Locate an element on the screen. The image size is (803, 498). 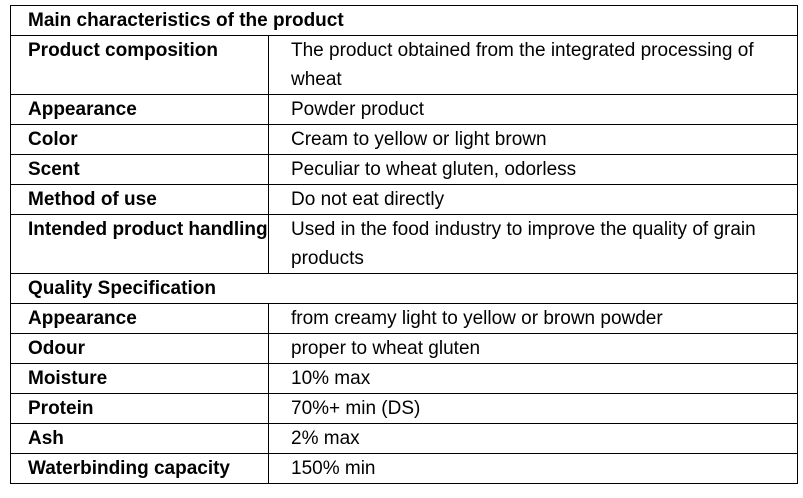
table-row: Appearance Powder product is located at coordinates (404, 109).